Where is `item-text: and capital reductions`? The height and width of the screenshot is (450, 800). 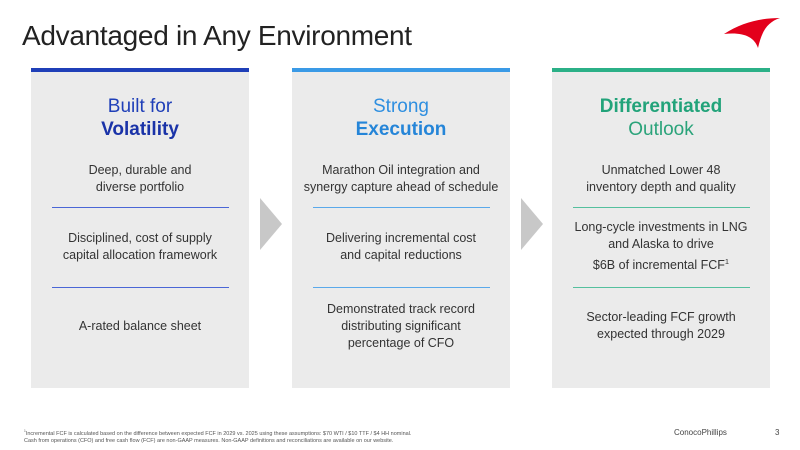 item-text: and capital reductions is located at coordinates (401, 255).